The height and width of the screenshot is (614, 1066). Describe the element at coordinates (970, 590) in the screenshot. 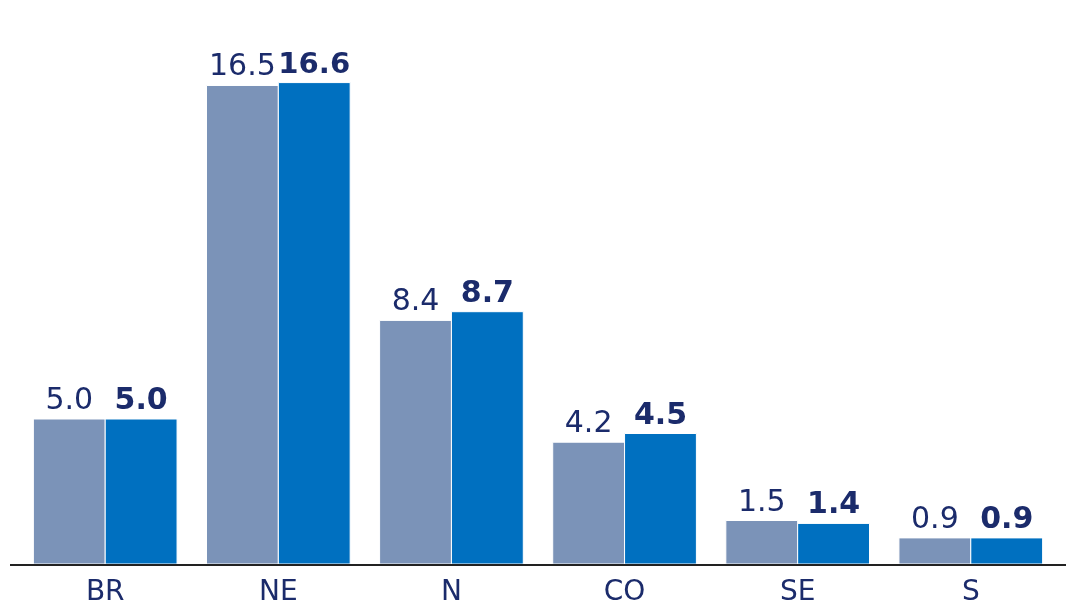

I see `x-tick-label: S` at that location.